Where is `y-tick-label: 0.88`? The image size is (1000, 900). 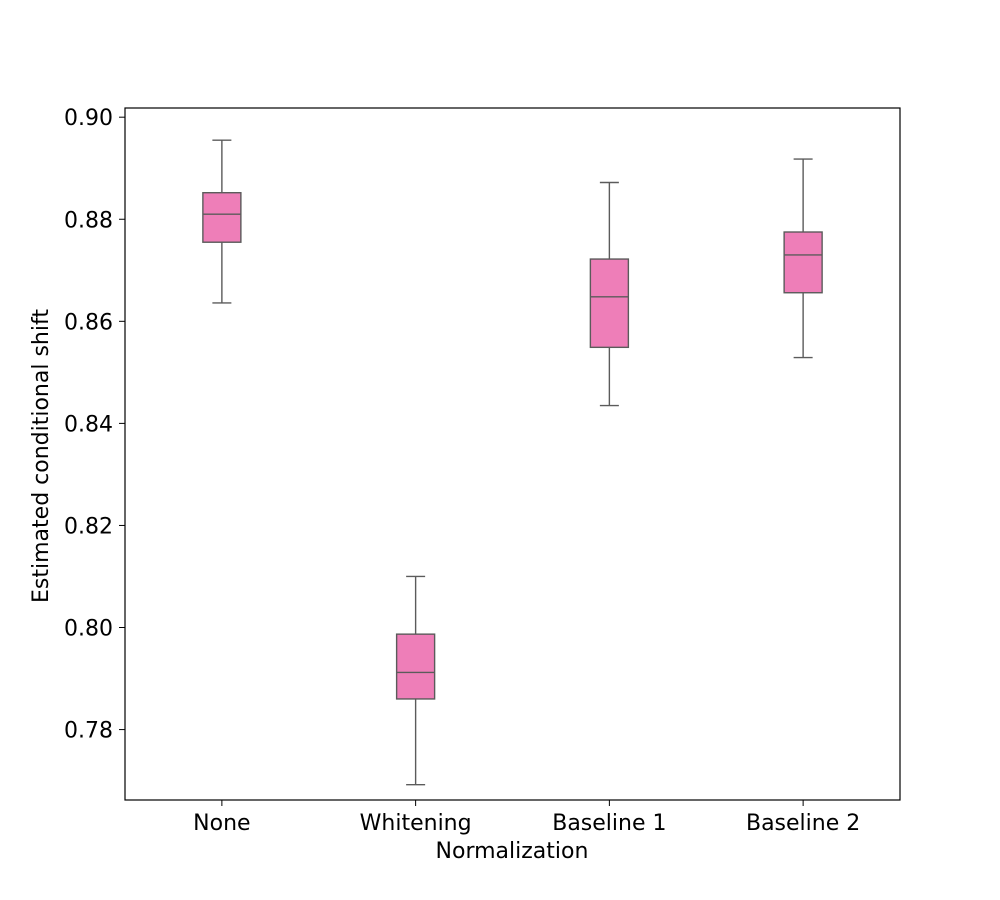
y-tick-label: 0.88 is located at coordinates (88, 220).